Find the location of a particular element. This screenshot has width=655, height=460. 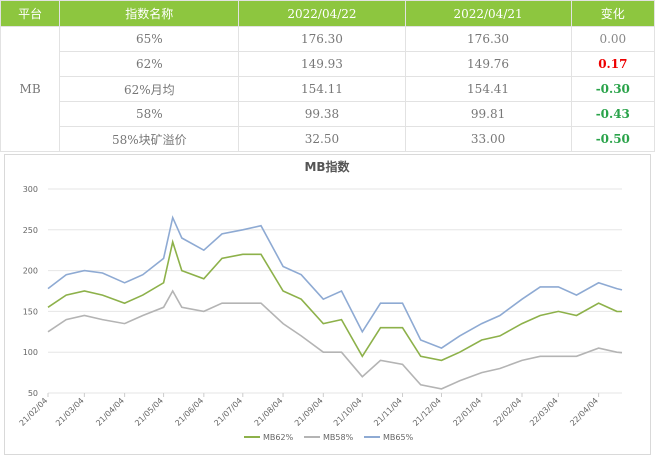

legend-label: MB58% is located at coordinates (338, 437).